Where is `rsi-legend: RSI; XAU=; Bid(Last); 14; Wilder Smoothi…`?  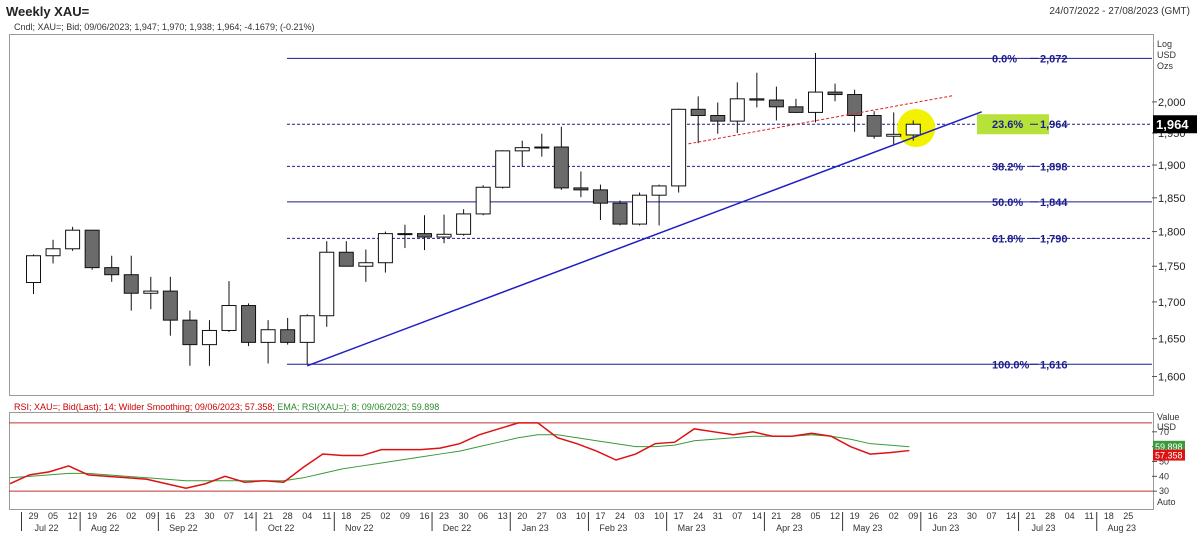
rsi-legend: RSI; XAU=; Bid(Last); 14; Wilder Smoothi… is located at coordinates (226, 407).